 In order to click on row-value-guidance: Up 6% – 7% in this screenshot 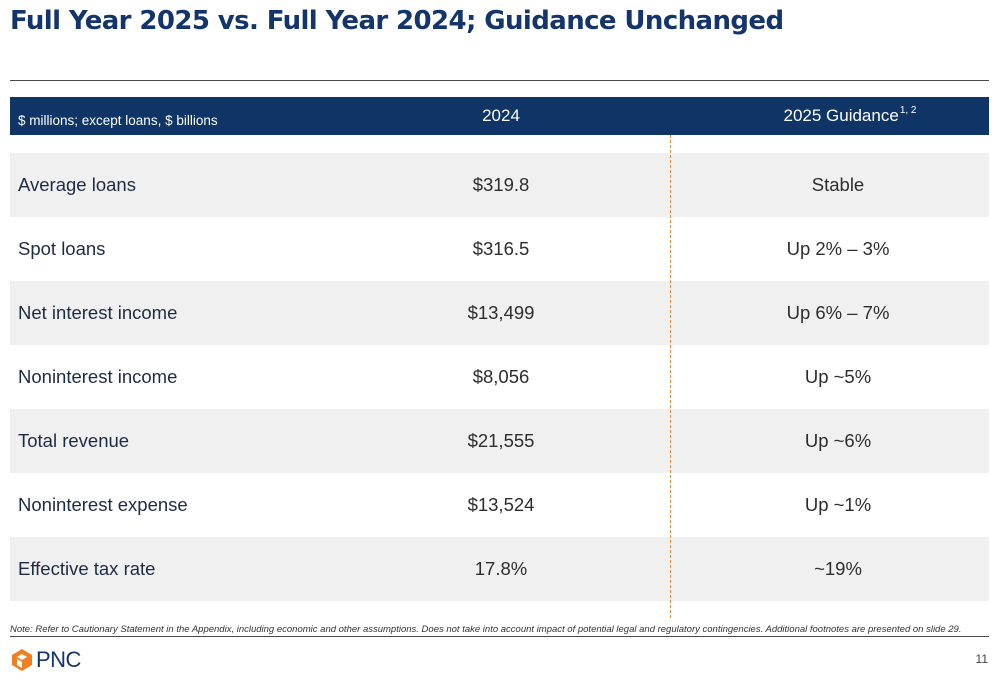, I will do `click(838, 312)`.